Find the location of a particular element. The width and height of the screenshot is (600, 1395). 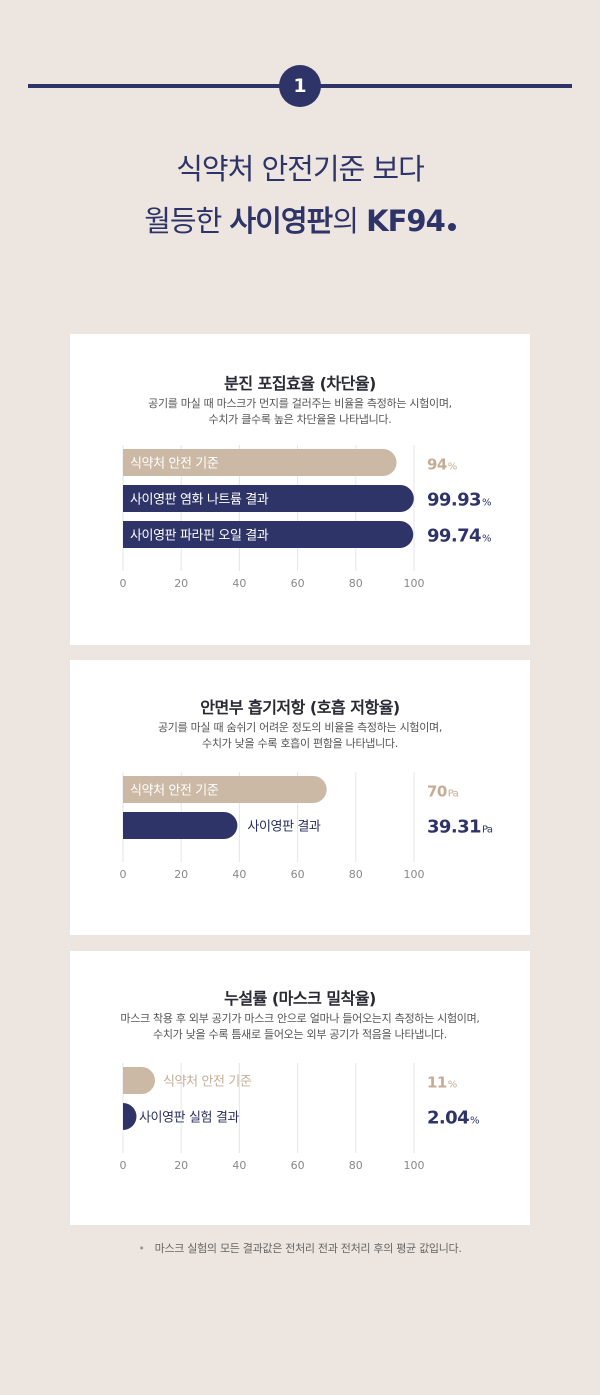

headline-dot is located at coordinates (451, 227).